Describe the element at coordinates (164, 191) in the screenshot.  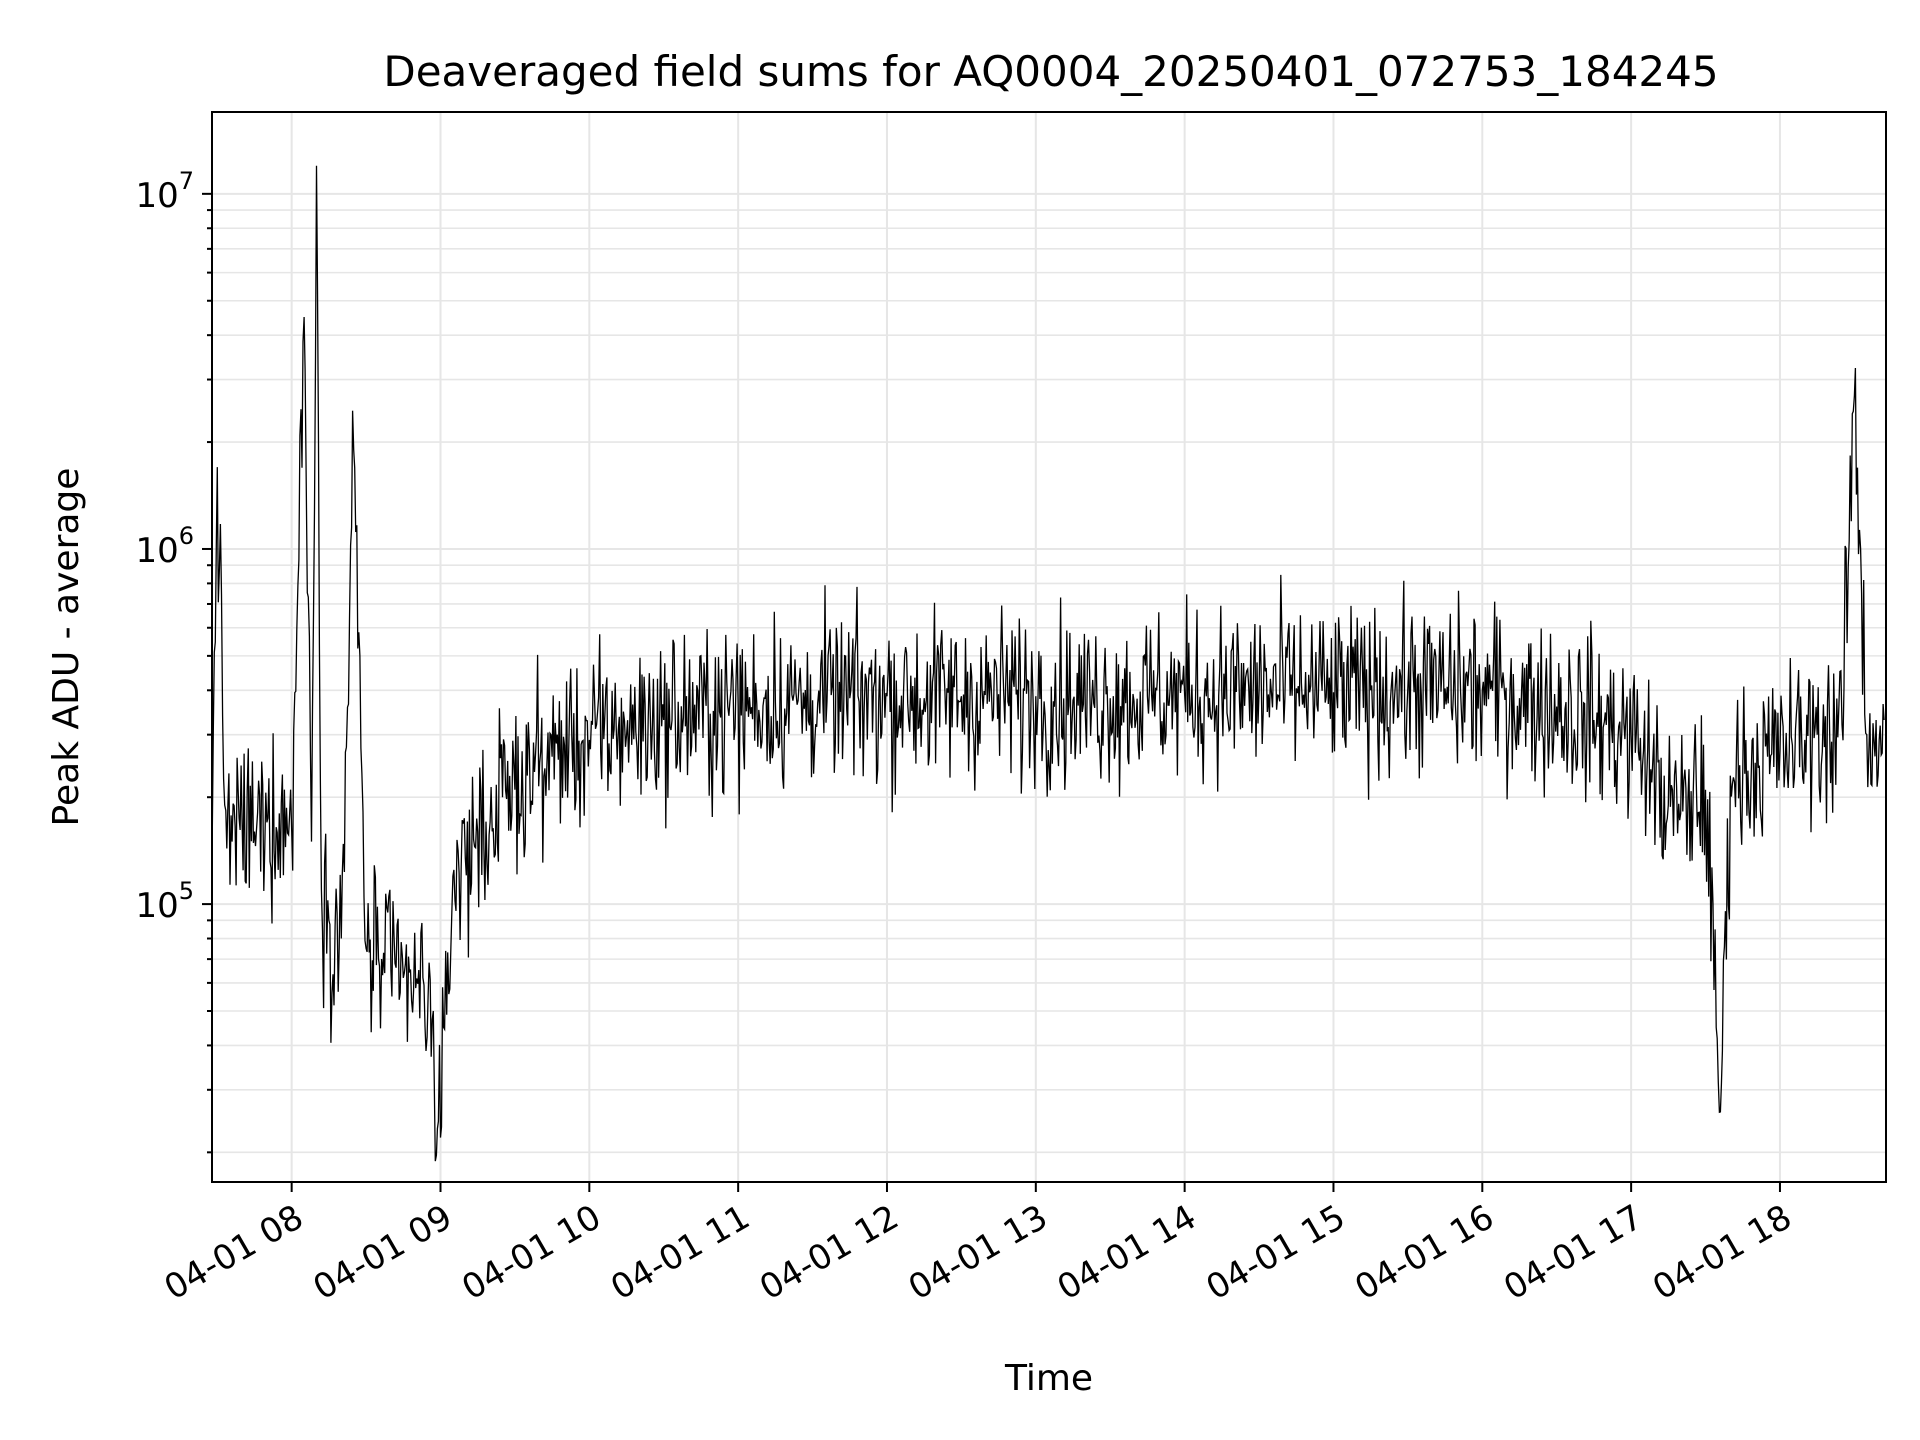
I see `y-tick-label: 10⁷` at that location.